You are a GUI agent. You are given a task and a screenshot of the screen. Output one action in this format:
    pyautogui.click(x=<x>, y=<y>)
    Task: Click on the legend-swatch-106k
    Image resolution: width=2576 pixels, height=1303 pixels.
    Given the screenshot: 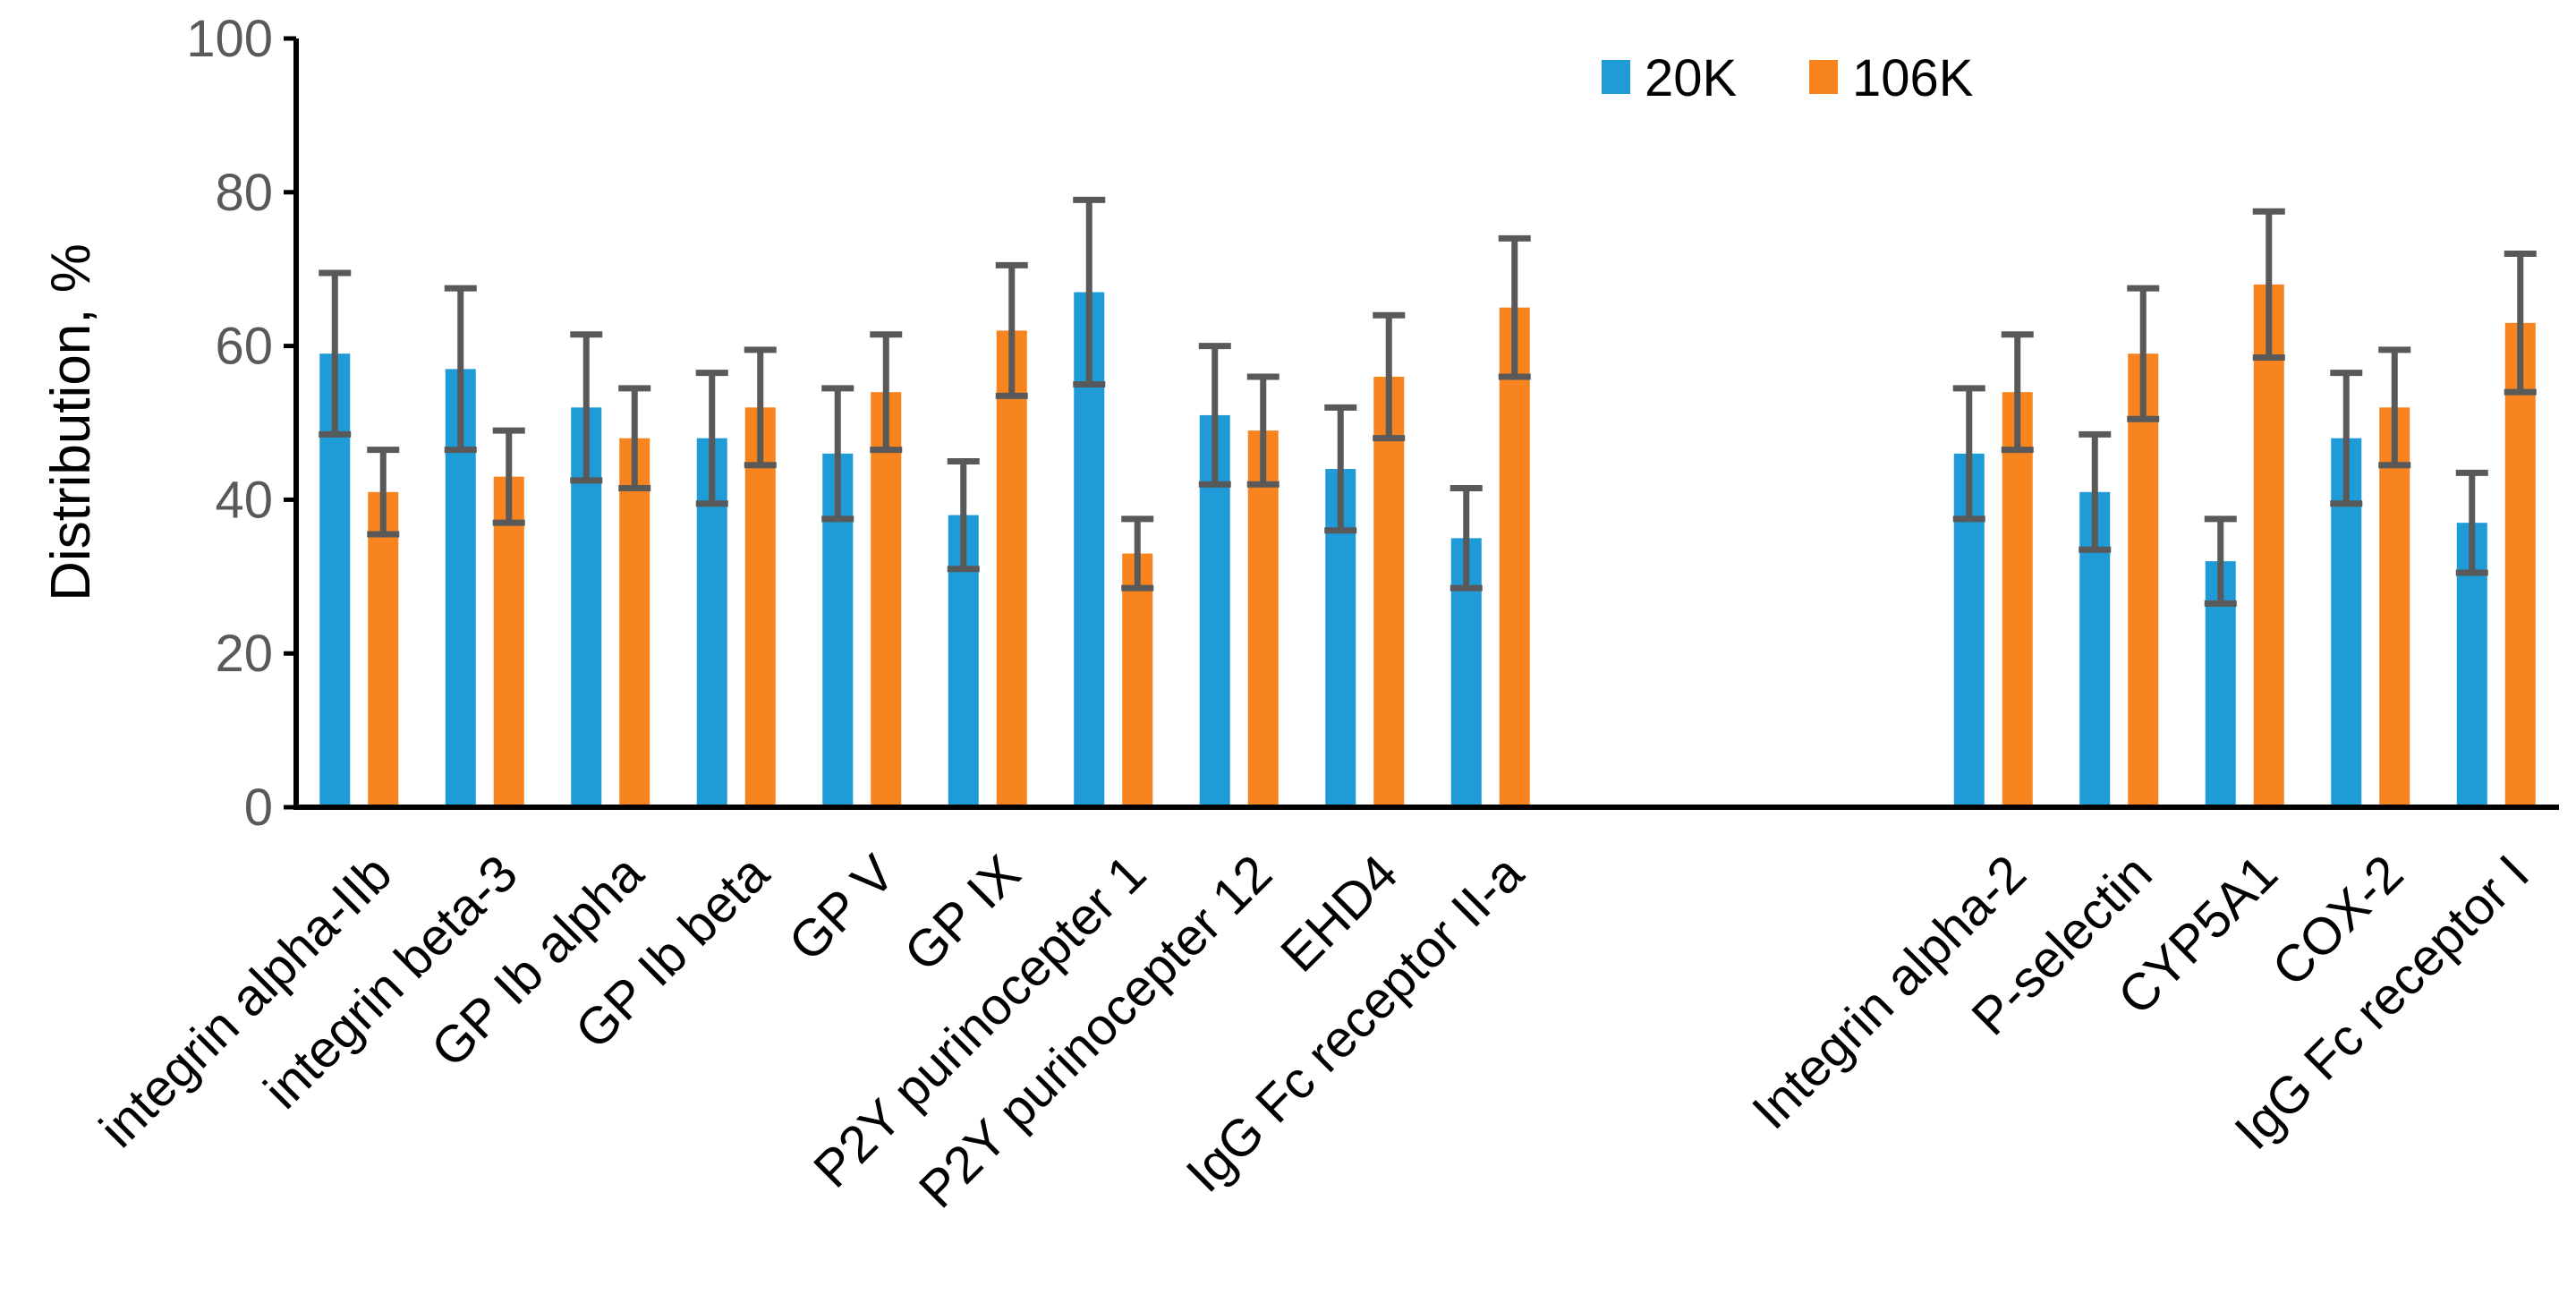 What is the action you would take?
    pyautogui.click(x=1823, y=77)
    